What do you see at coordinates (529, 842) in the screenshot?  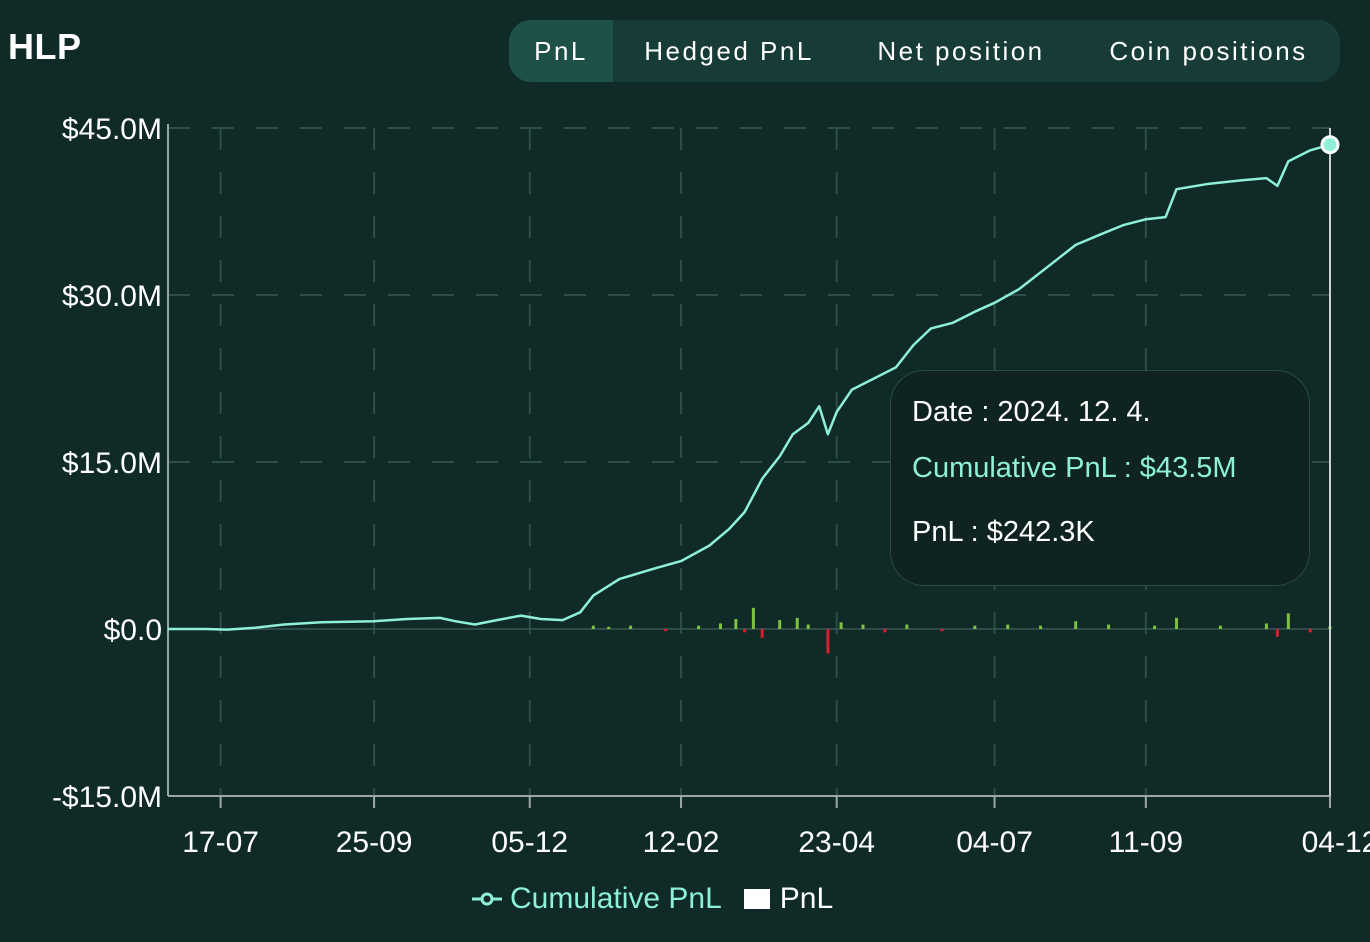 I see `x-tick-label: 05-12` at bounding box center [529, 842].